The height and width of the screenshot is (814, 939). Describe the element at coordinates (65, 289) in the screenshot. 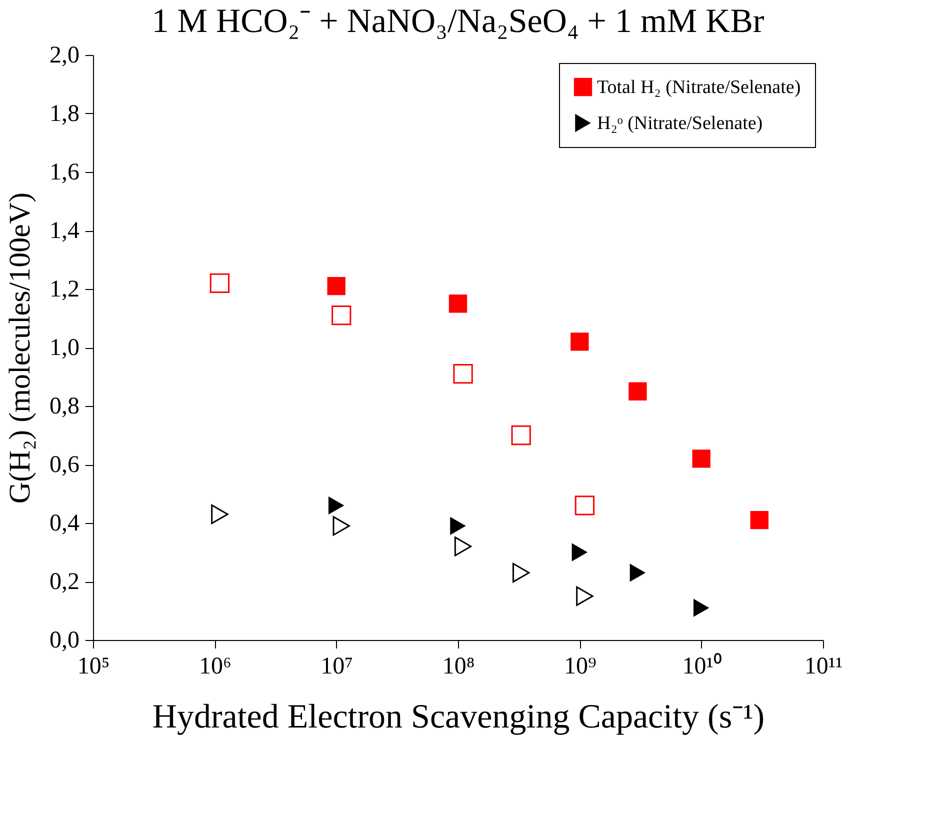

I see `y-tick-label: 1,2` at that location.